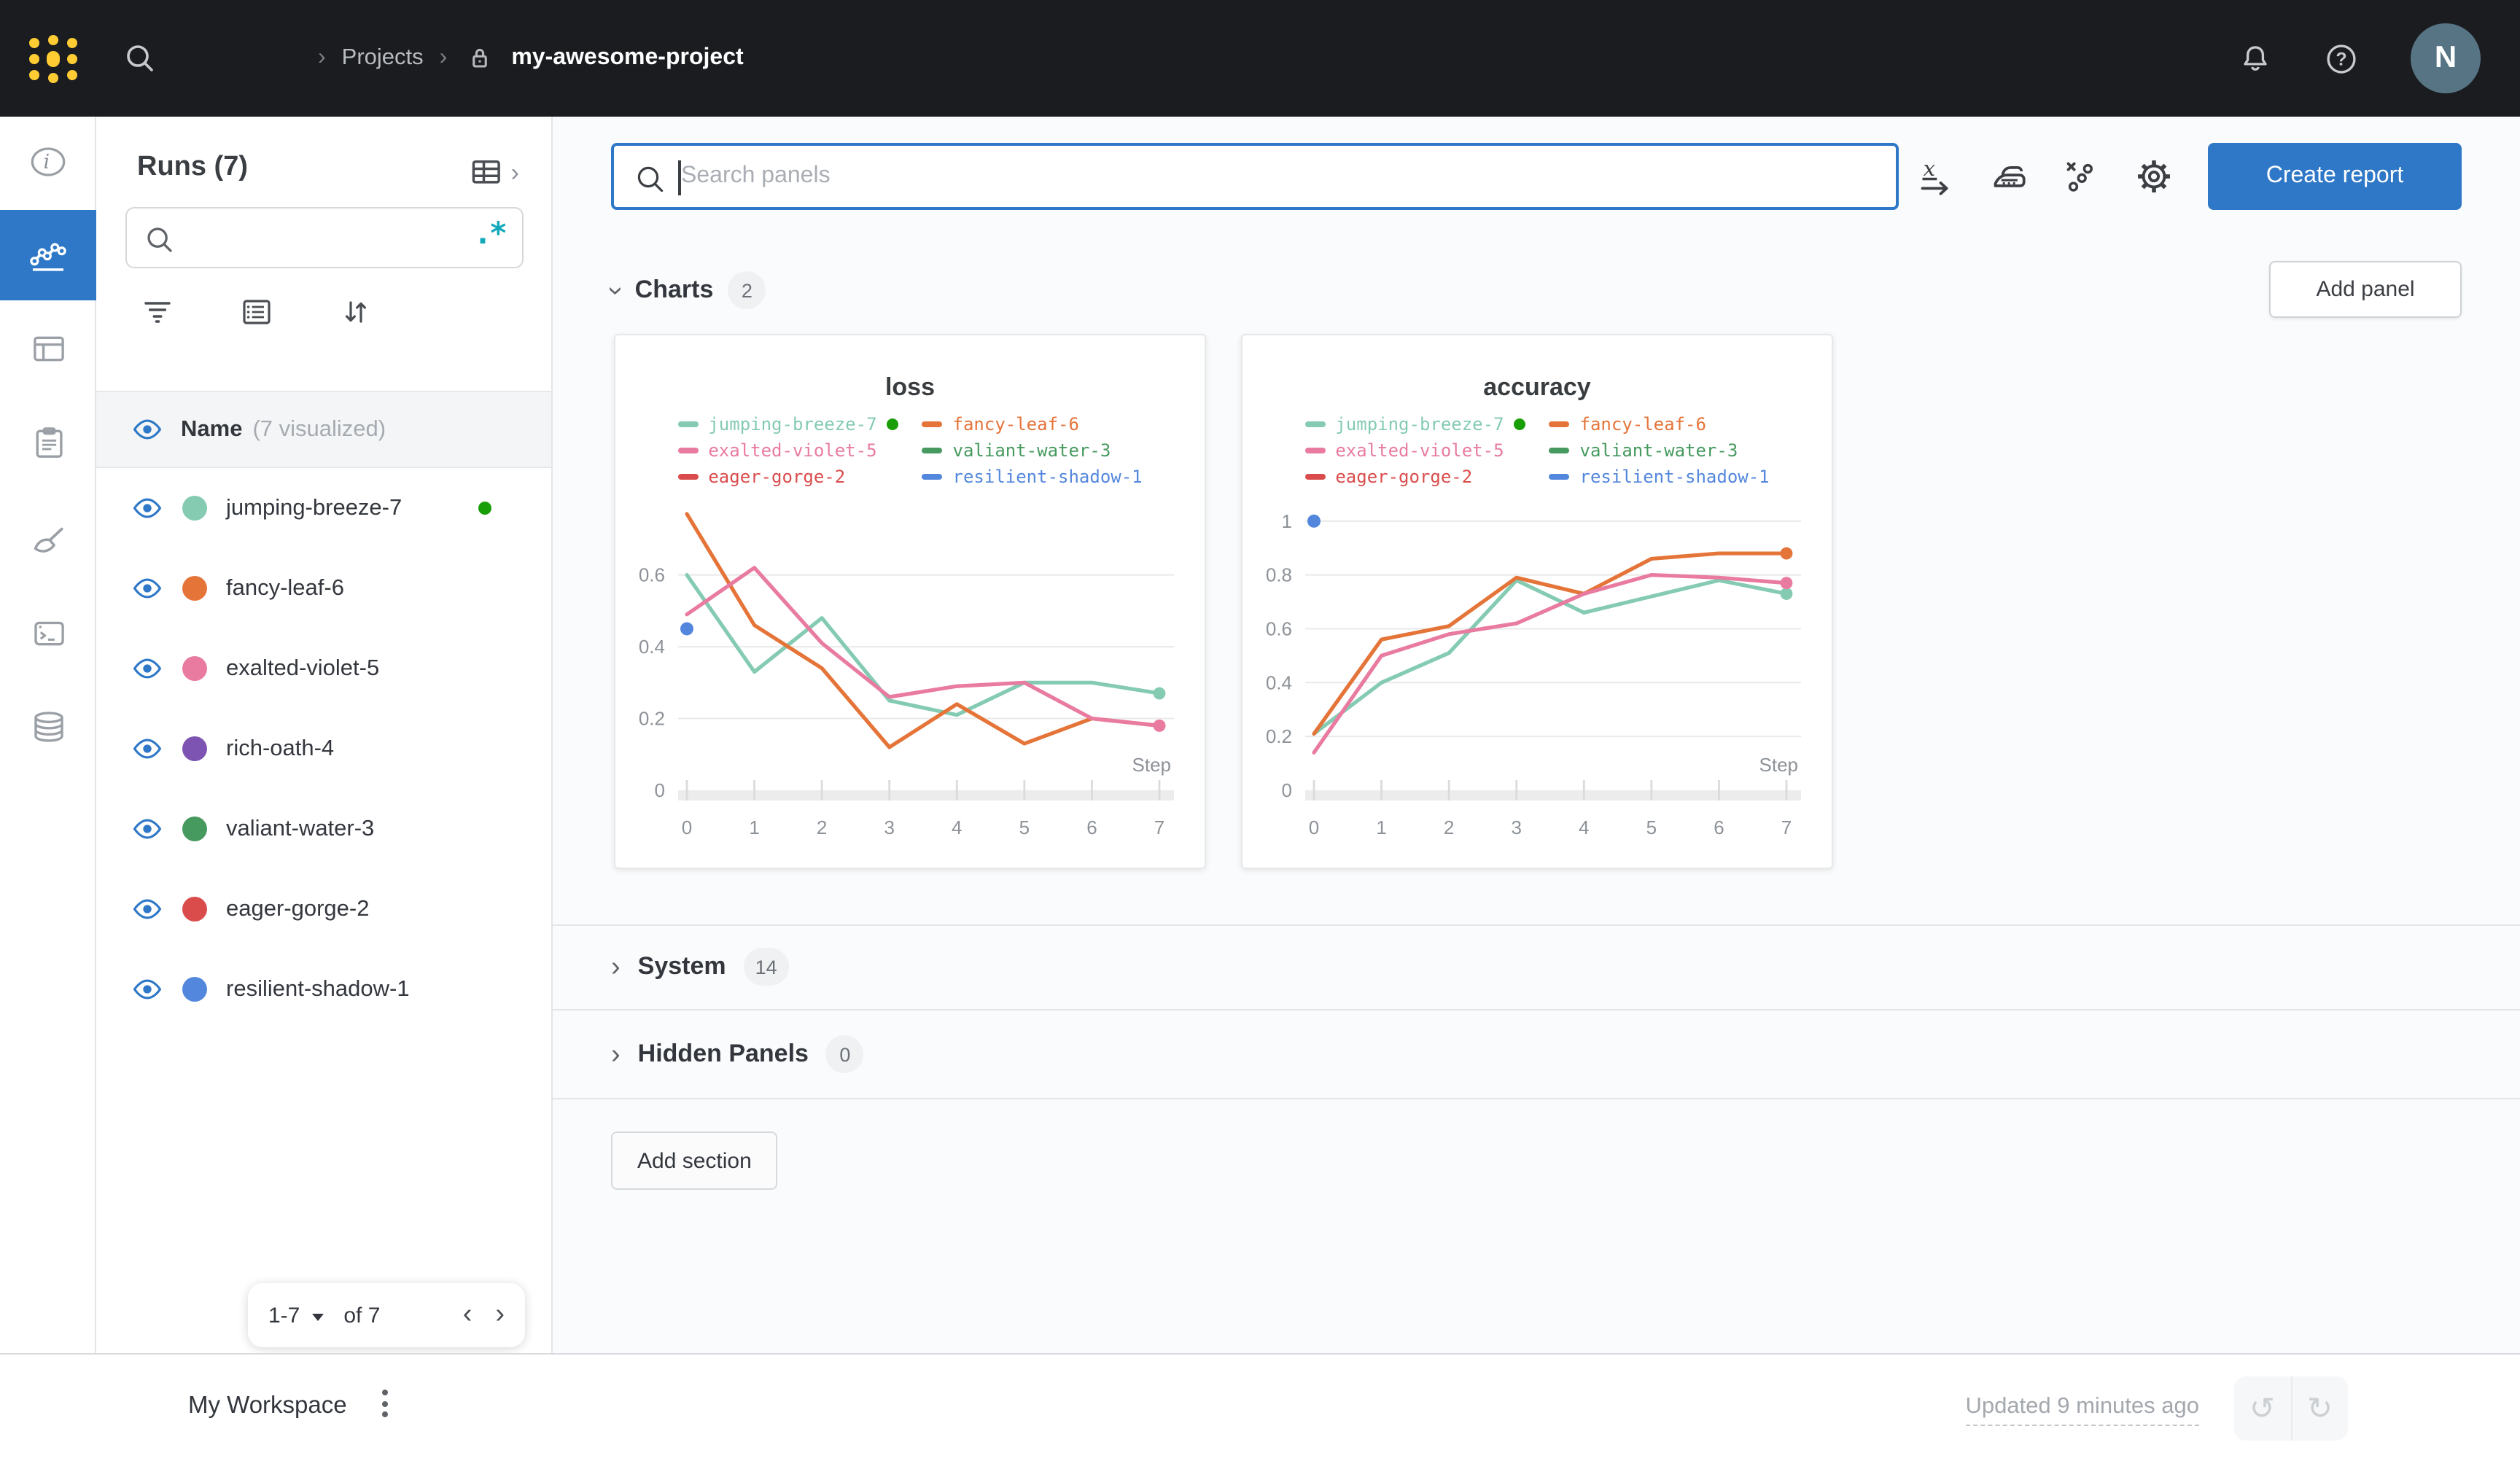 The image size is (2520, 1461). I want to click on add-section-button: Add section, so click(694, 1160).